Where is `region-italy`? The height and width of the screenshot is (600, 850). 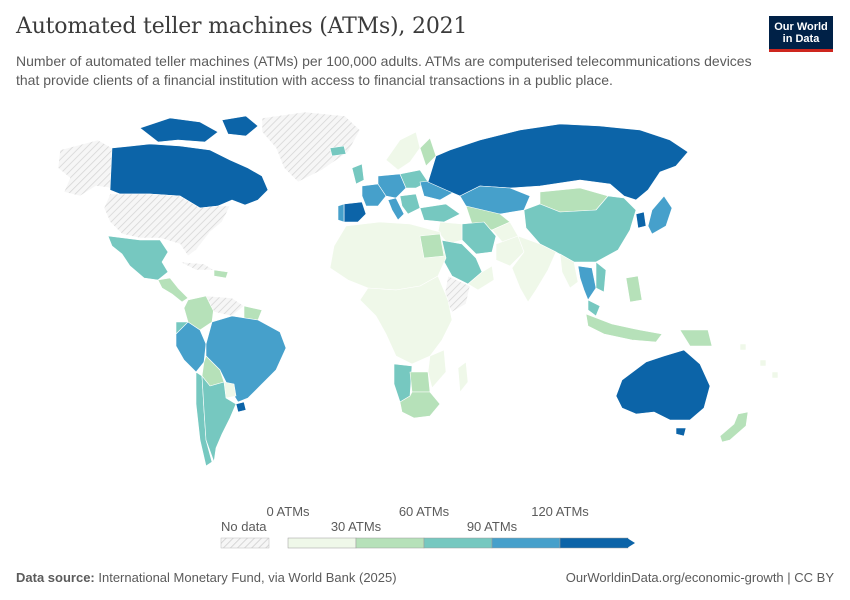
region-italy is located at coordinates (396, 209).